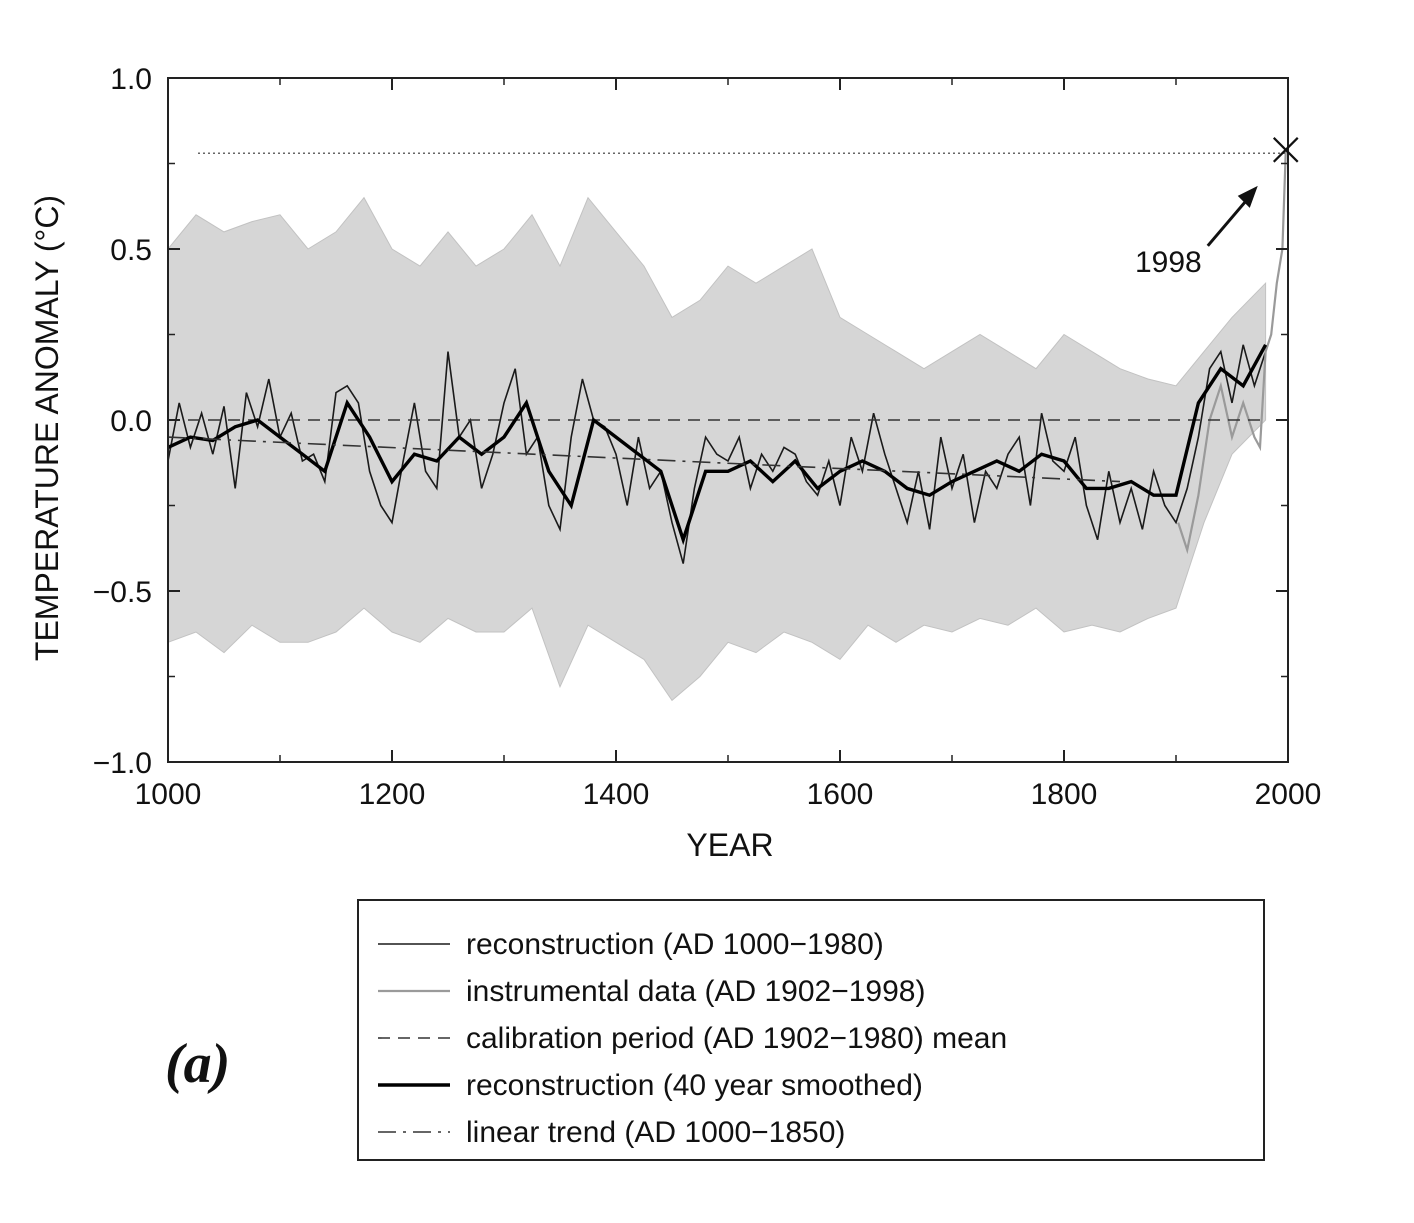 This screenshot has height=1223, width=1414. What do you see at coordinates (392, 794) in the screenshot?
I see `x-tick-label-1200: 1200` at bounding box center [392, 794].